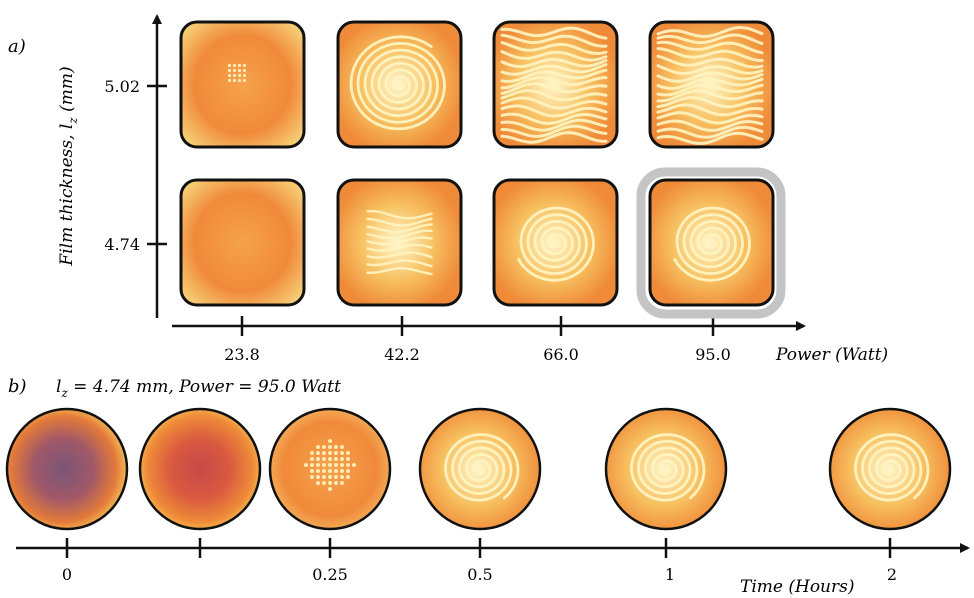 The image size is (974, 598). Describe the element at coordinates (670, 574) in the screenshot. I see `time-tick-label-4: 1` at that location.